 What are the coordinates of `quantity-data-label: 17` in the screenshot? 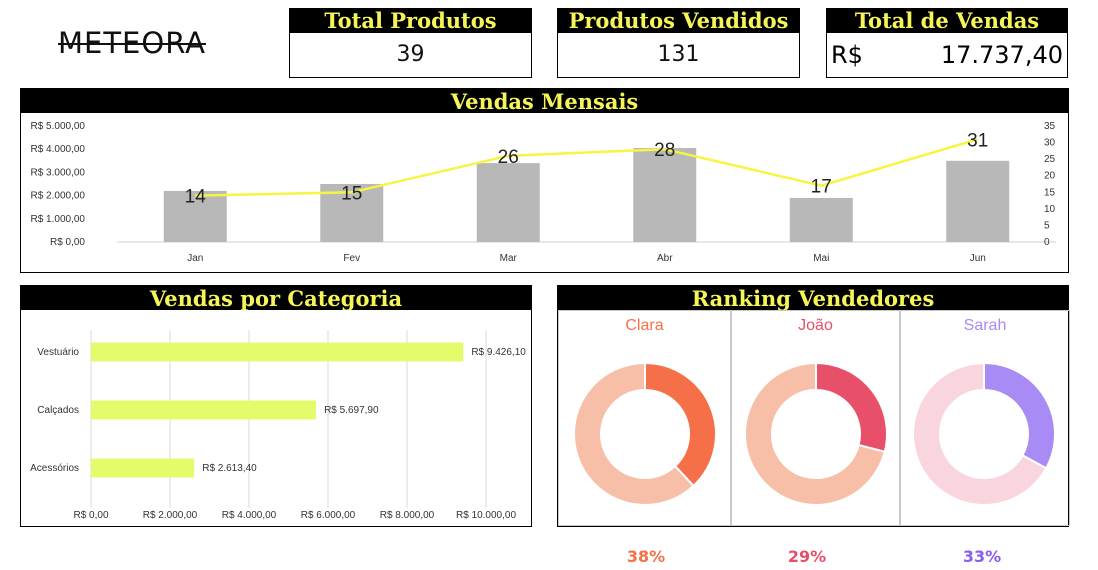 It's located at (821, 187).